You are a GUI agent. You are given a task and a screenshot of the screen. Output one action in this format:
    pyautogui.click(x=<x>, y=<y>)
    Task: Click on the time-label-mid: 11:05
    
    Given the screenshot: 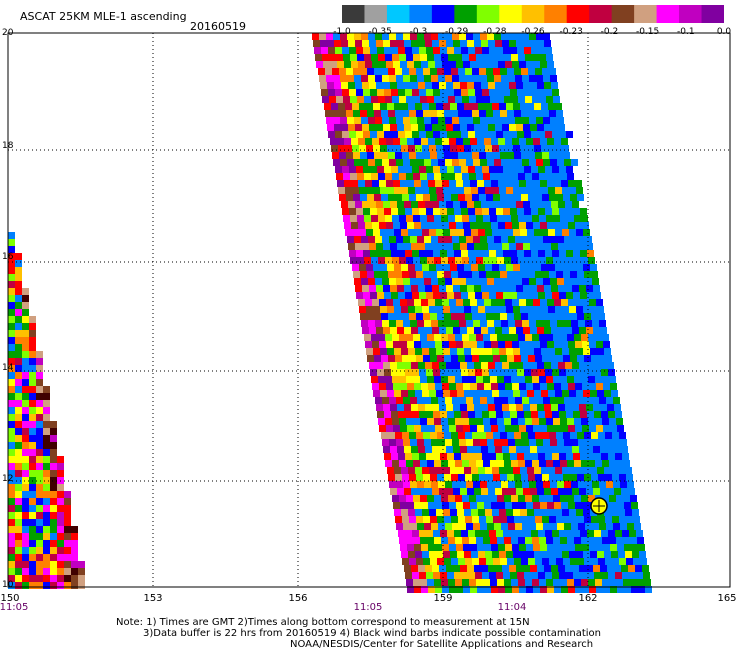 What is the action you would take?
    pyautogui.click(x=368, y=607)
    